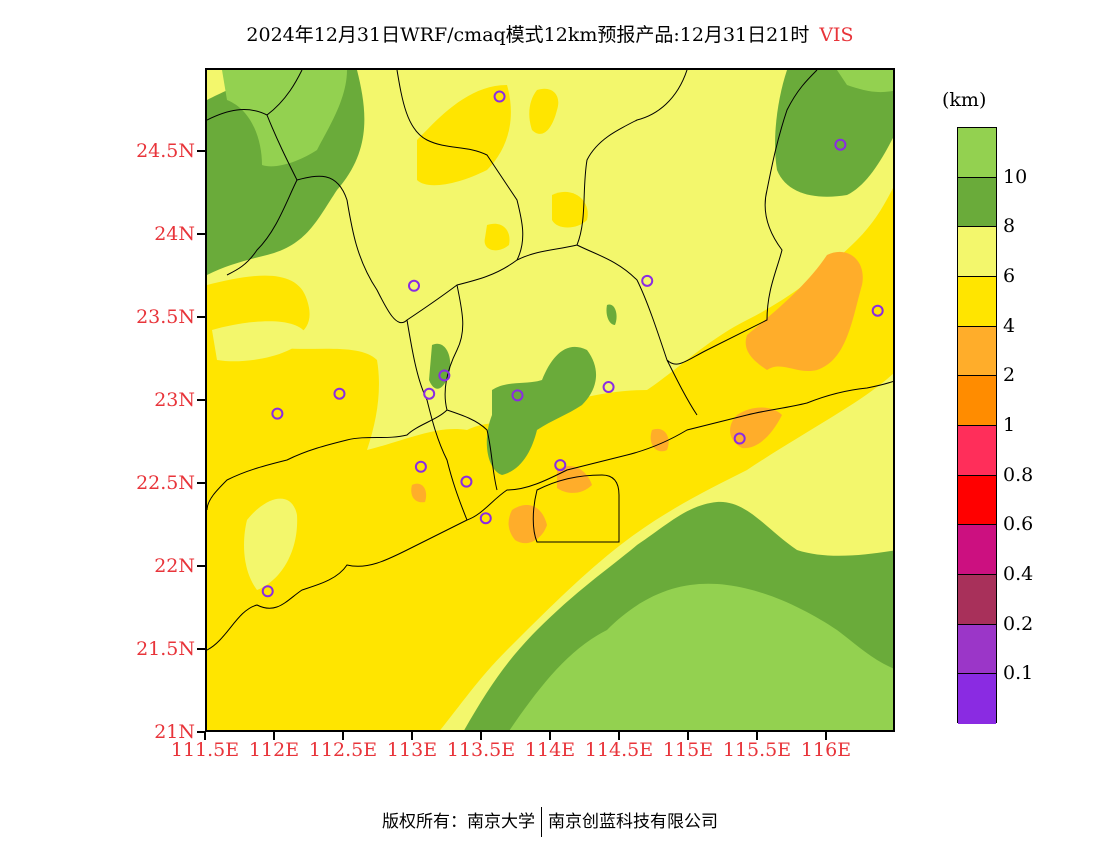 This screenshot has height=850, width=1100. Describe the element at coordinates (271, 544) in the screenshot. I see `field-6-8km-sw-pocket` at that location.